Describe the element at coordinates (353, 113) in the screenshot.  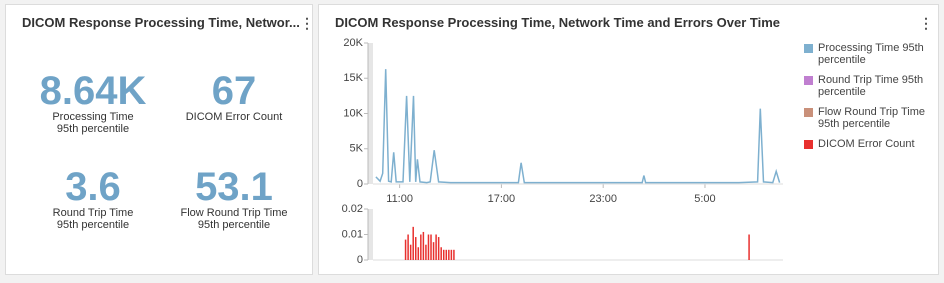
I see `y-tick-label: 10K` at that location.